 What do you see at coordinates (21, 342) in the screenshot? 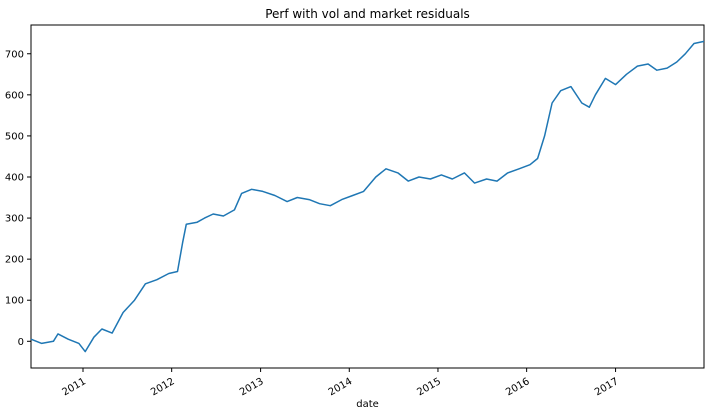
I see `y-tick-label: 0` at bounding box center [21, 342].